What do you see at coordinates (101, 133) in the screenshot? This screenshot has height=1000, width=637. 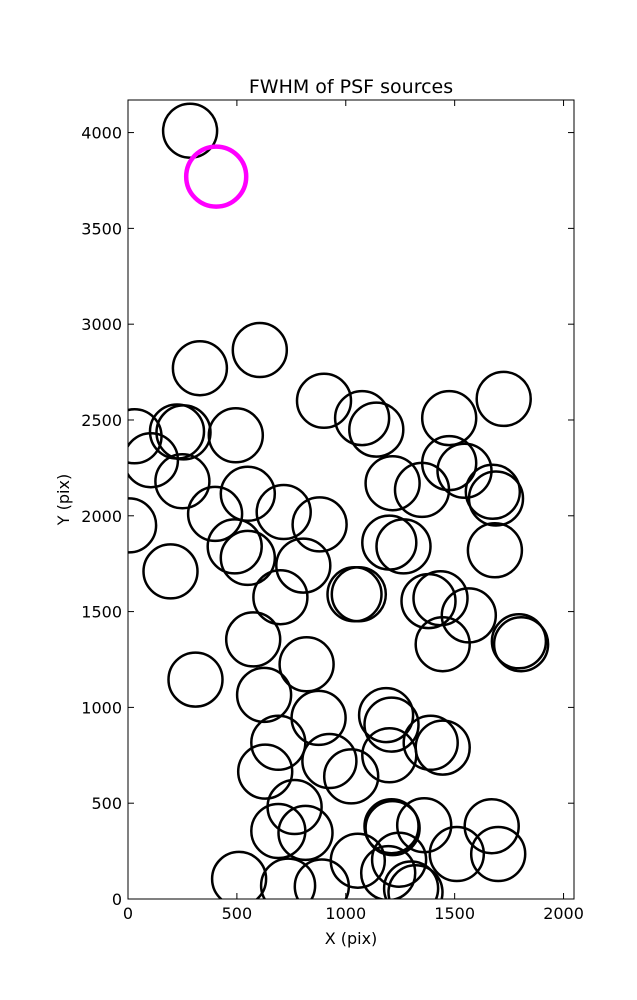 I see `y-tick-label: 4000` at bounding box center [101, 133].